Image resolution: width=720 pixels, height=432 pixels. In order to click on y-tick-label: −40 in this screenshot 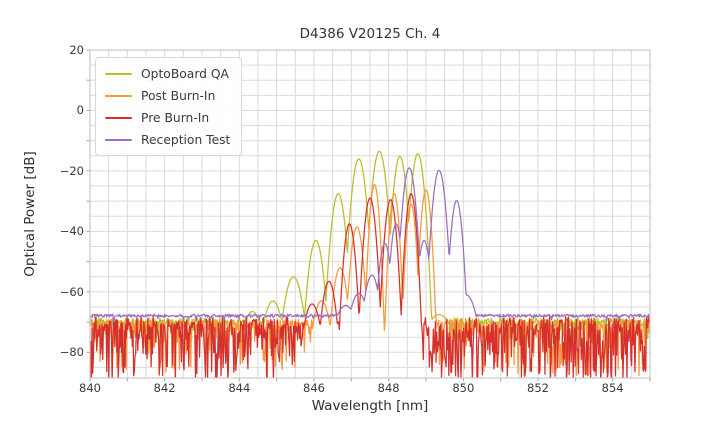, I will do `click(71, 231)`.